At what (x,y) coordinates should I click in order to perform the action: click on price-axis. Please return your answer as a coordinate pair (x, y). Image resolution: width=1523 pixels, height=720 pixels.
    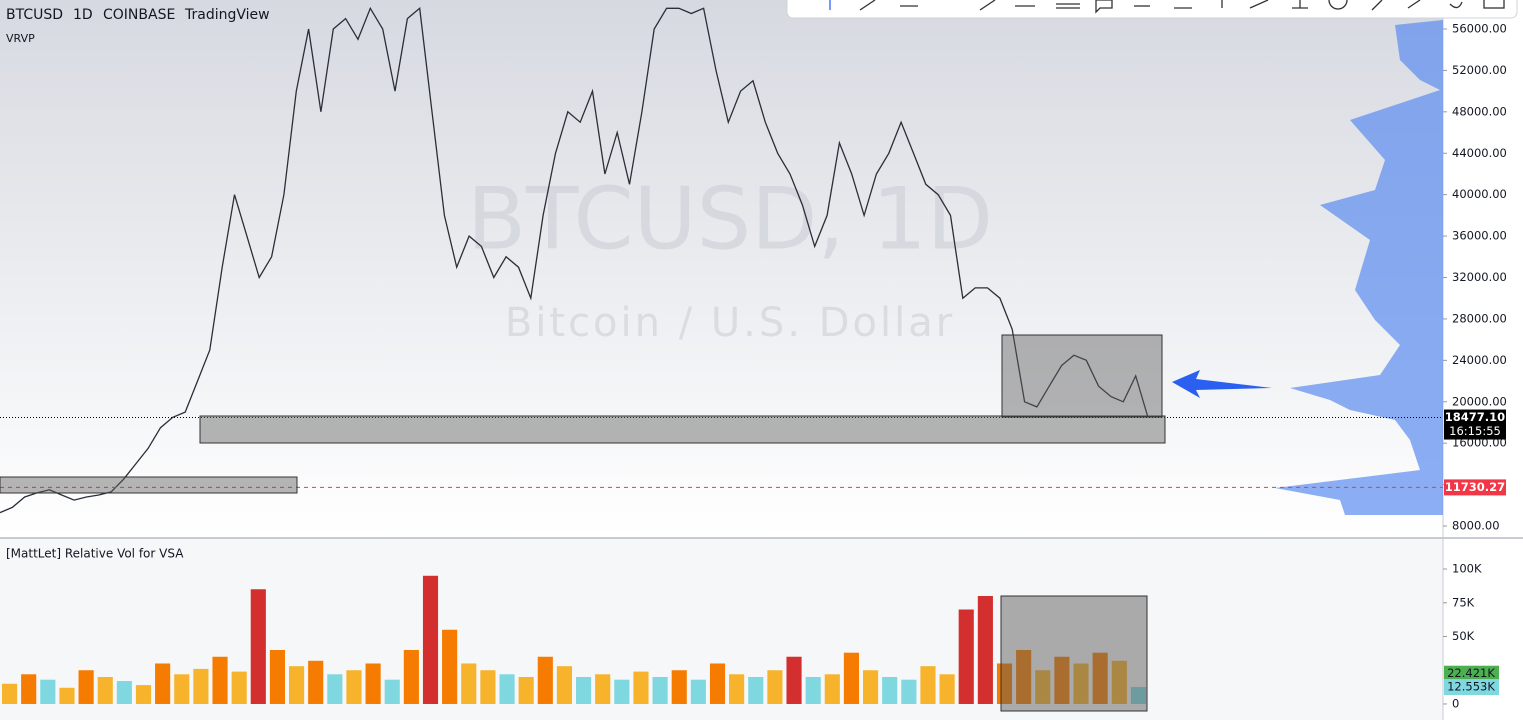
    Looking at the image, I should click on (1483, 360).